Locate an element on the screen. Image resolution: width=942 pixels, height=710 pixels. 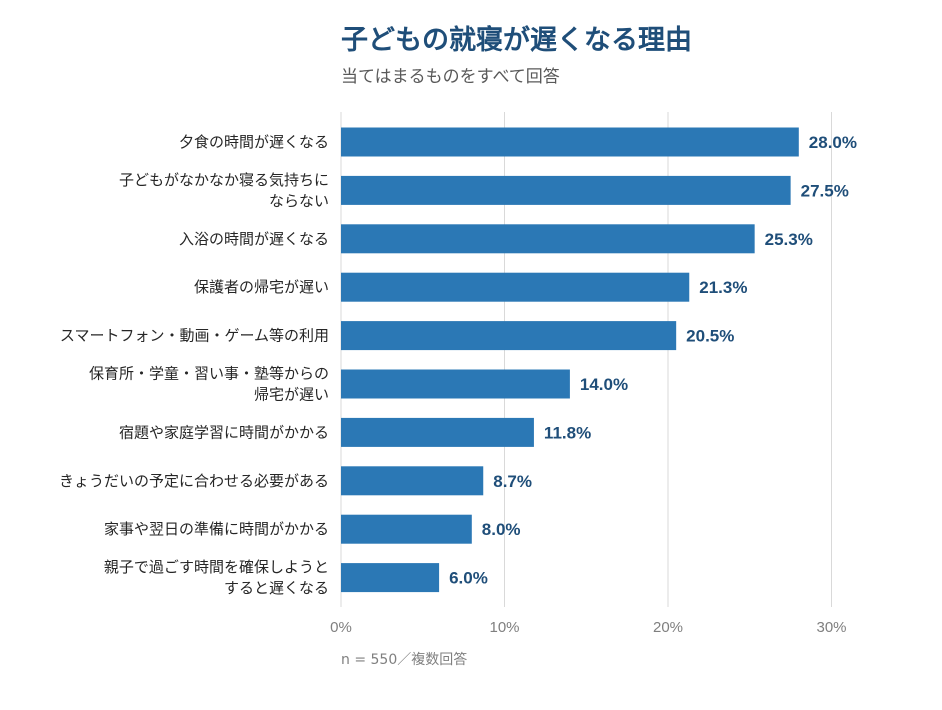
data-label: 8.7% is located at coordinates (512, 481).